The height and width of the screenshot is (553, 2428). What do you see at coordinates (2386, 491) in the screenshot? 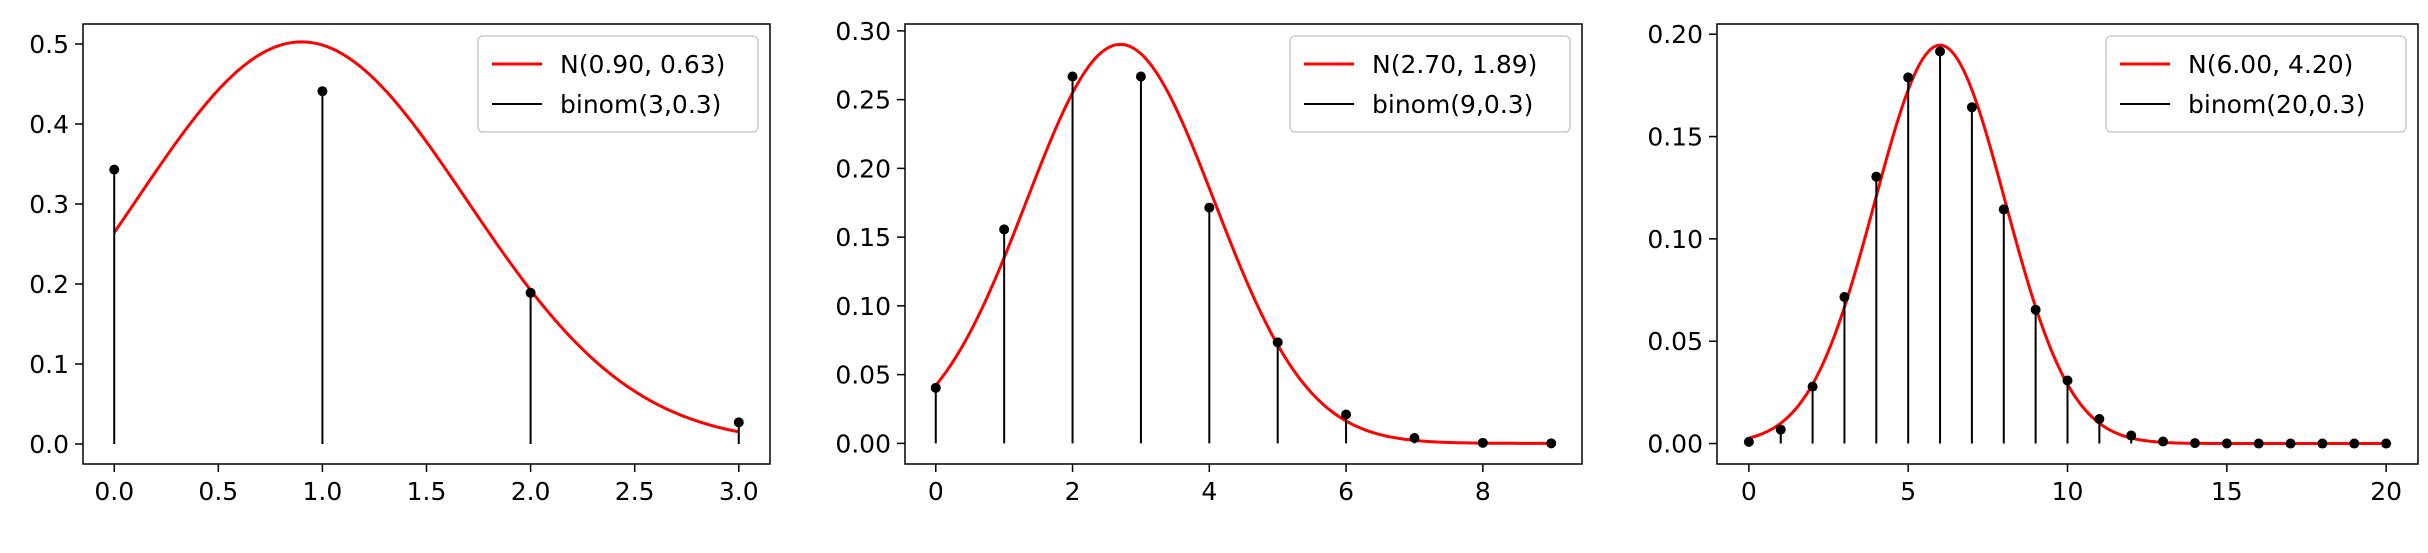
I see `x-tick-label: 20` at bounding box center [2386, 491].